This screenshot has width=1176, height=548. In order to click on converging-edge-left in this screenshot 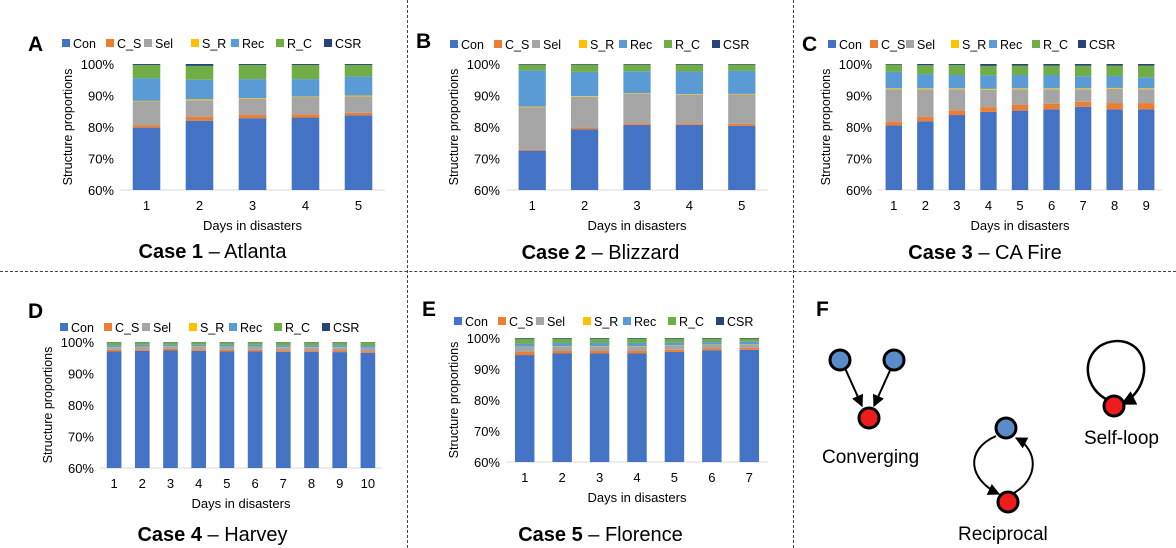, I will do `click(853, 386)`.